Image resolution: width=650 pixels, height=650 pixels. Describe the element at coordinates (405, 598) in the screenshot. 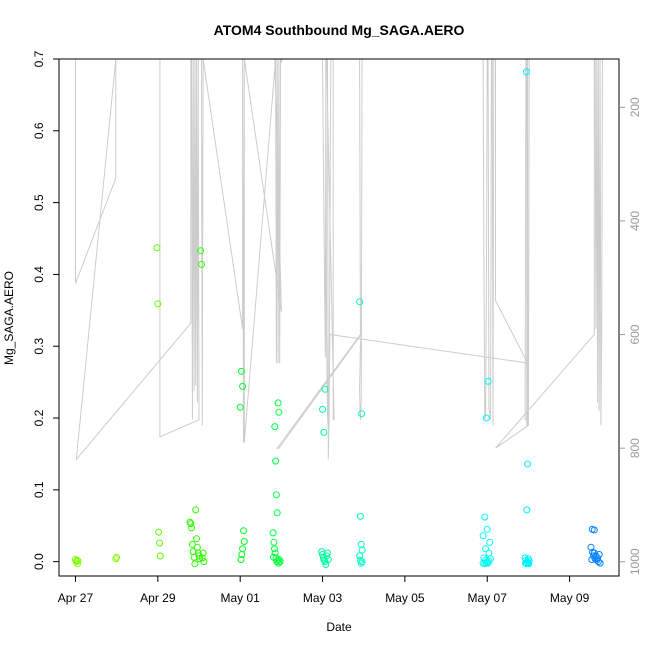

I see `x-tick-label: May 05` at that location.